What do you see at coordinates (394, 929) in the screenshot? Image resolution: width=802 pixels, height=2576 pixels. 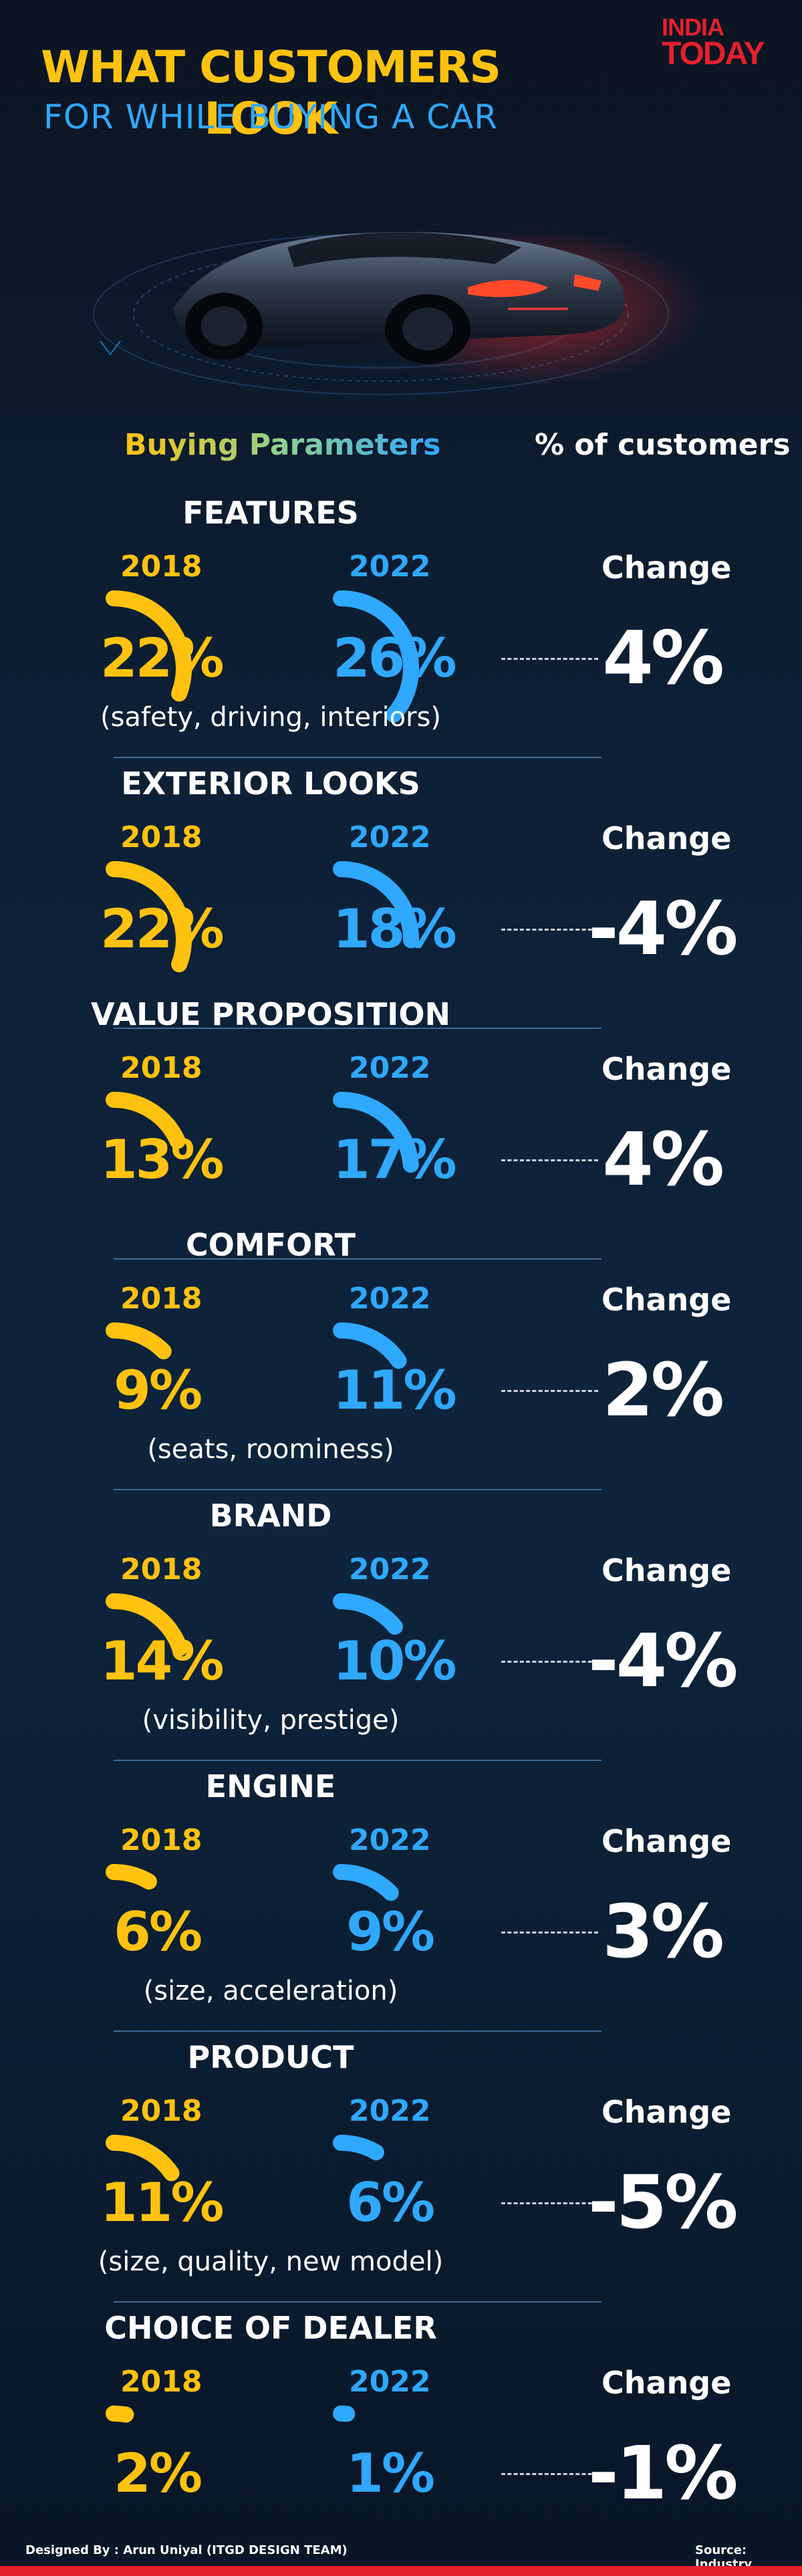 I see `value-2022: 18%` at bounding box center [394, 929].